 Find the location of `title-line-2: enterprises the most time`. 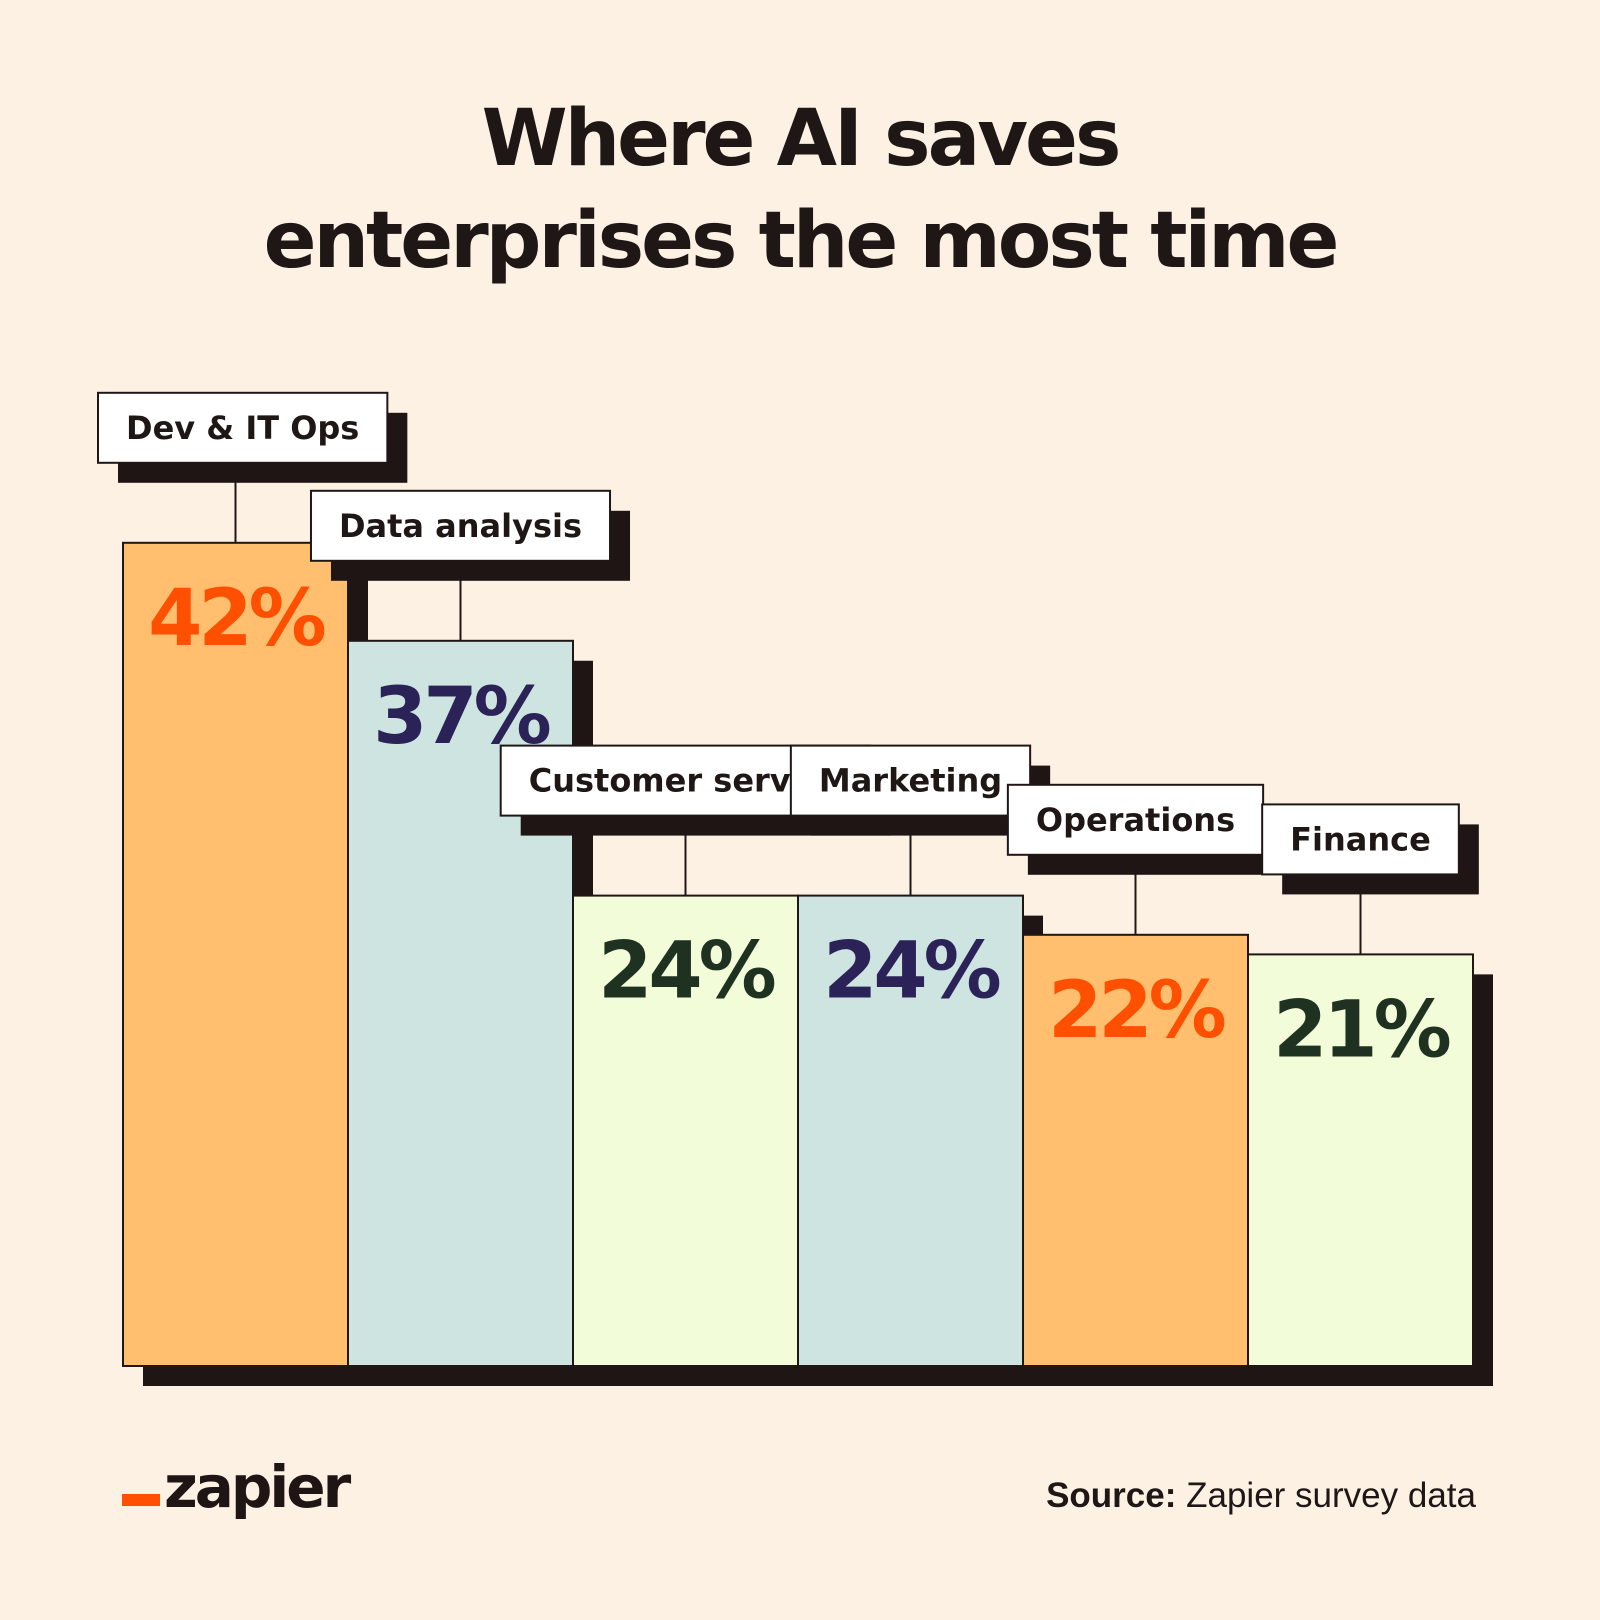

title-line-2: enterprises the most time is located at coordinates (801, 241).